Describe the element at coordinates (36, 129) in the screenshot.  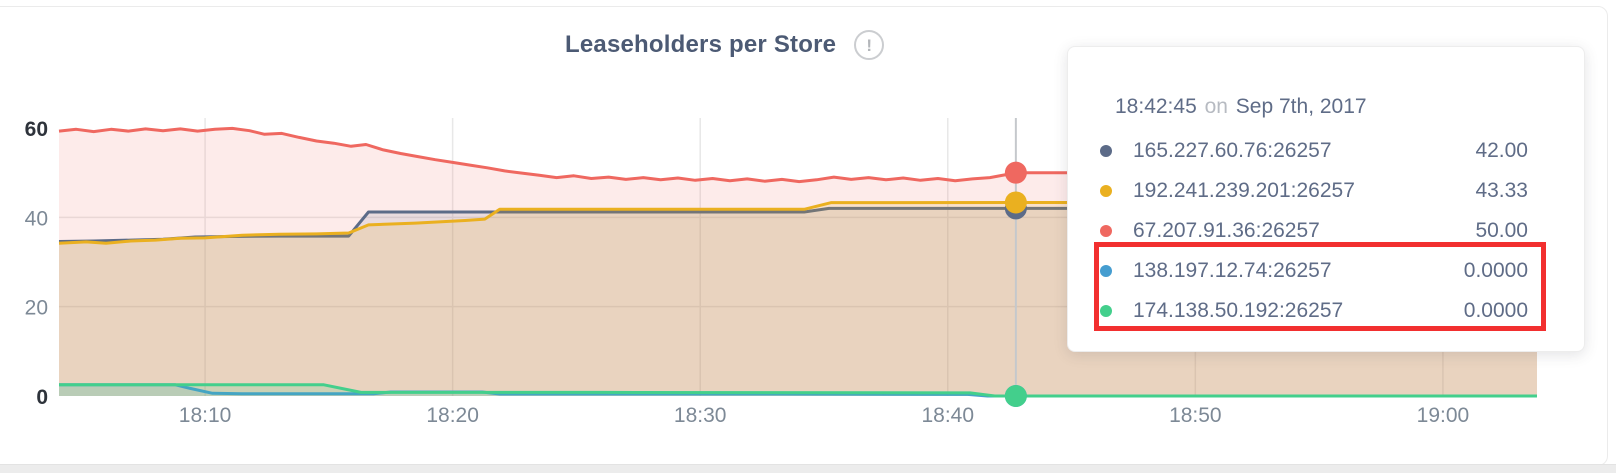
I see `y-axis-tick-label: 60` at that location.